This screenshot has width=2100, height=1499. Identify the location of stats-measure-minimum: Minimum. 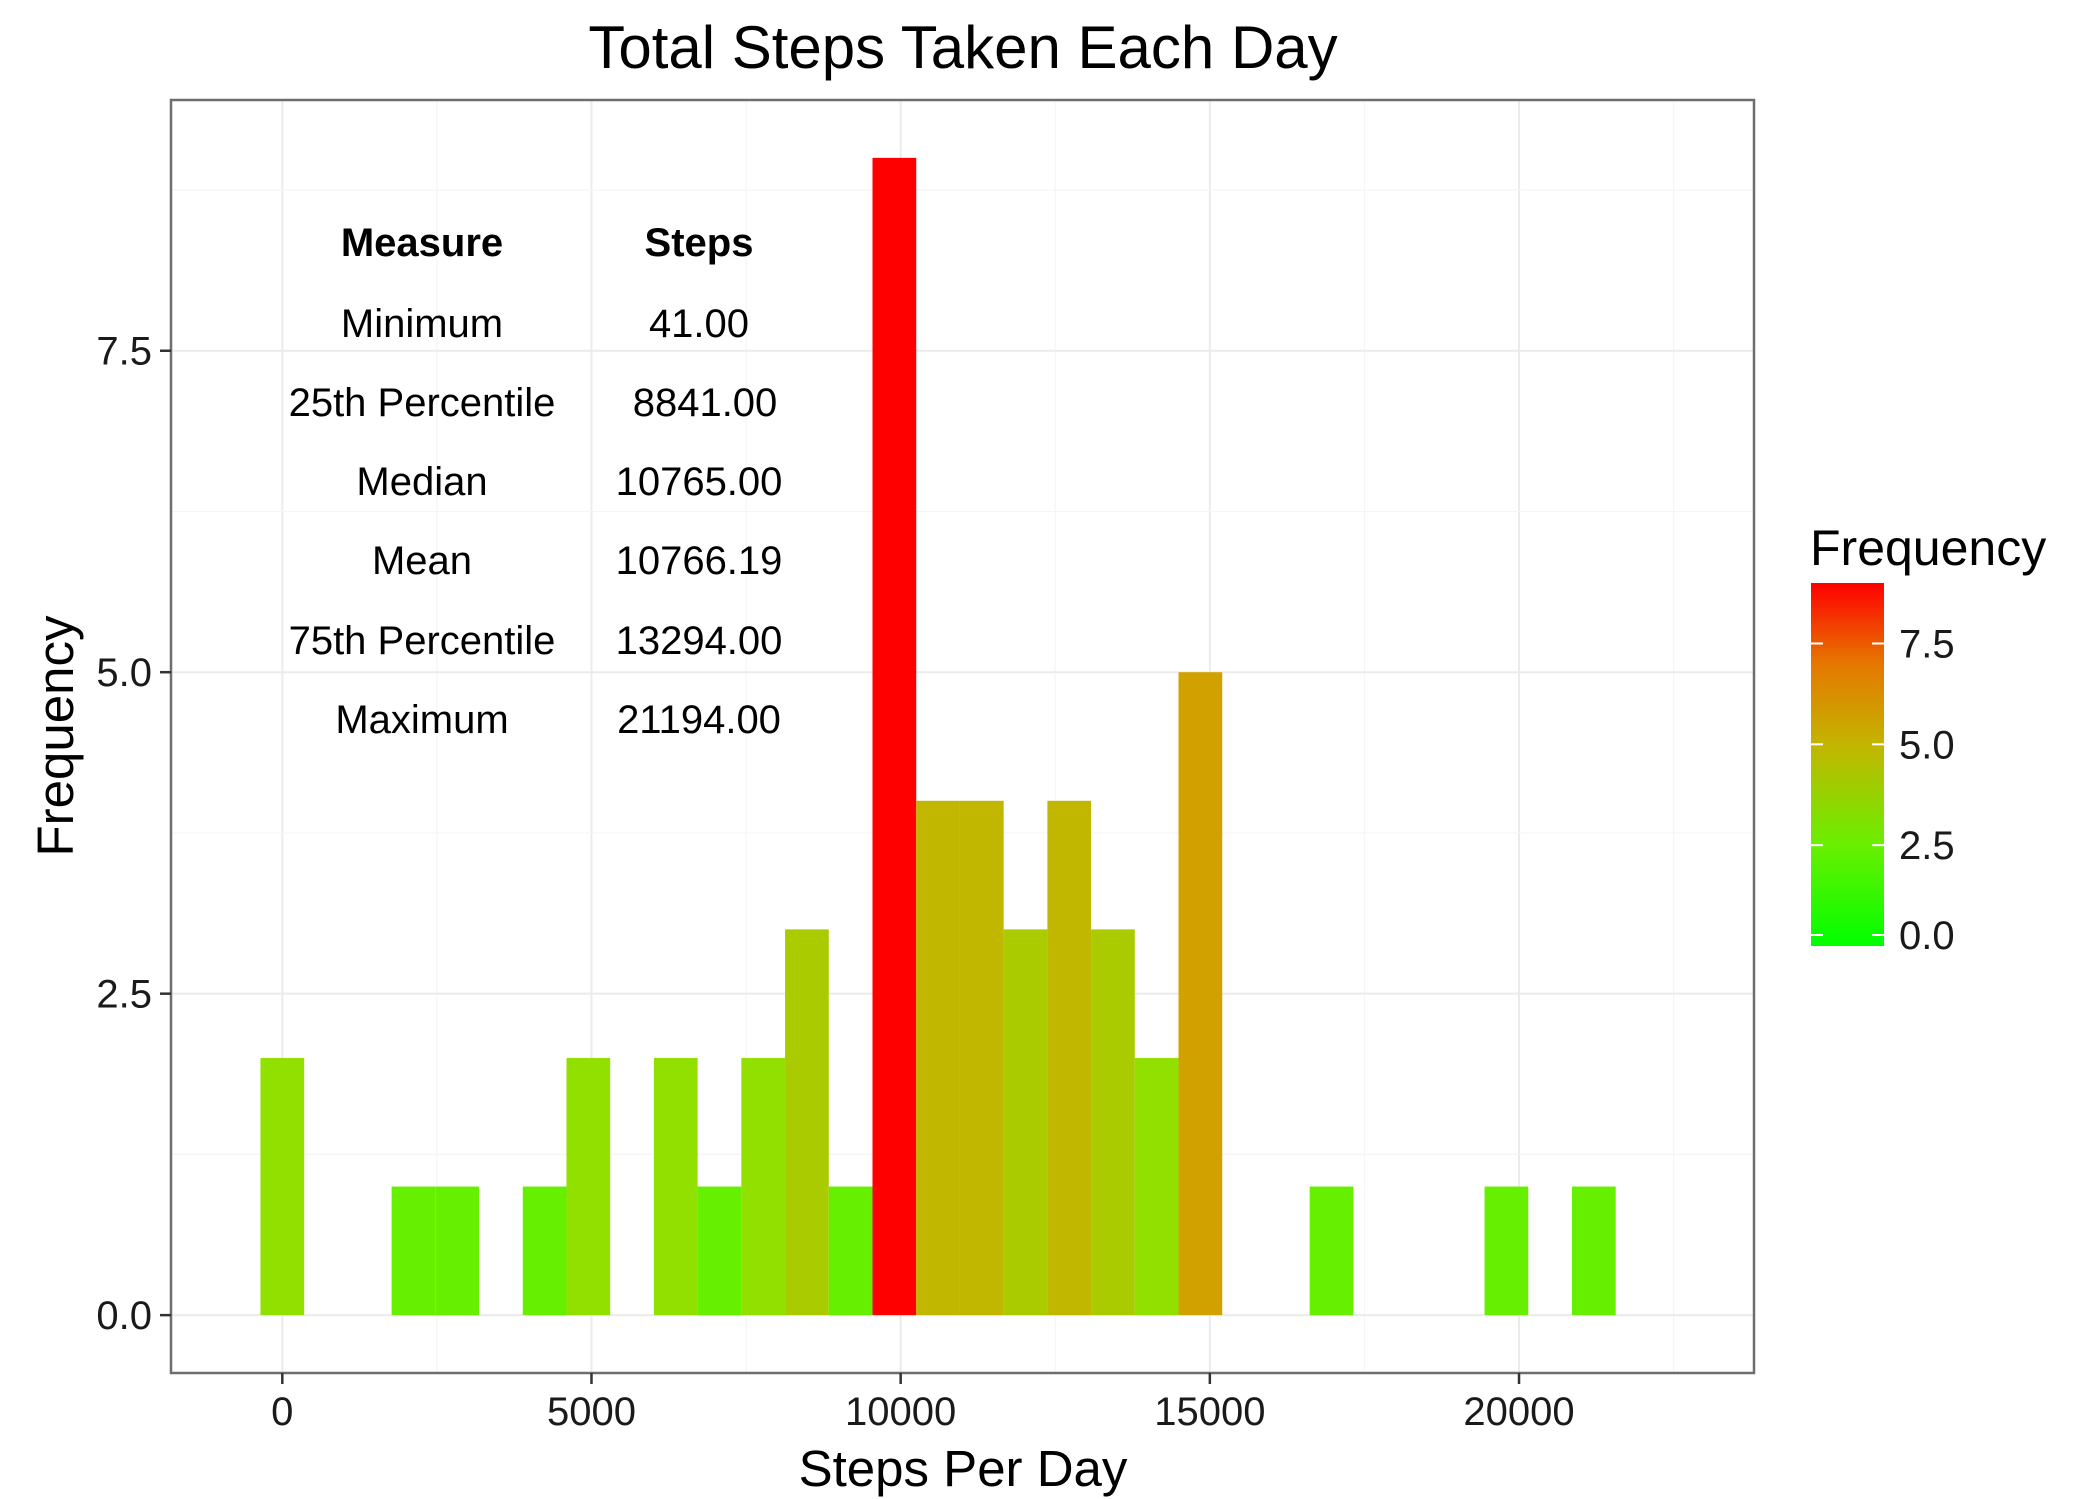
(422, 324).